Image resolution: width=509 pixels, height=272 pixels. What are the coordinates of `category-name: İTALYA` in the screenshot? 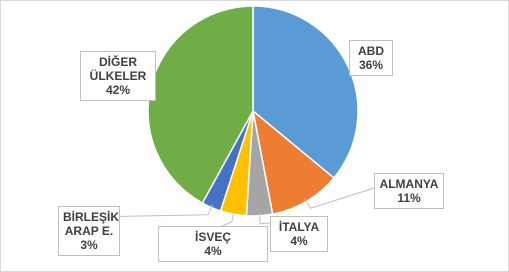 It's located at (299, 227).